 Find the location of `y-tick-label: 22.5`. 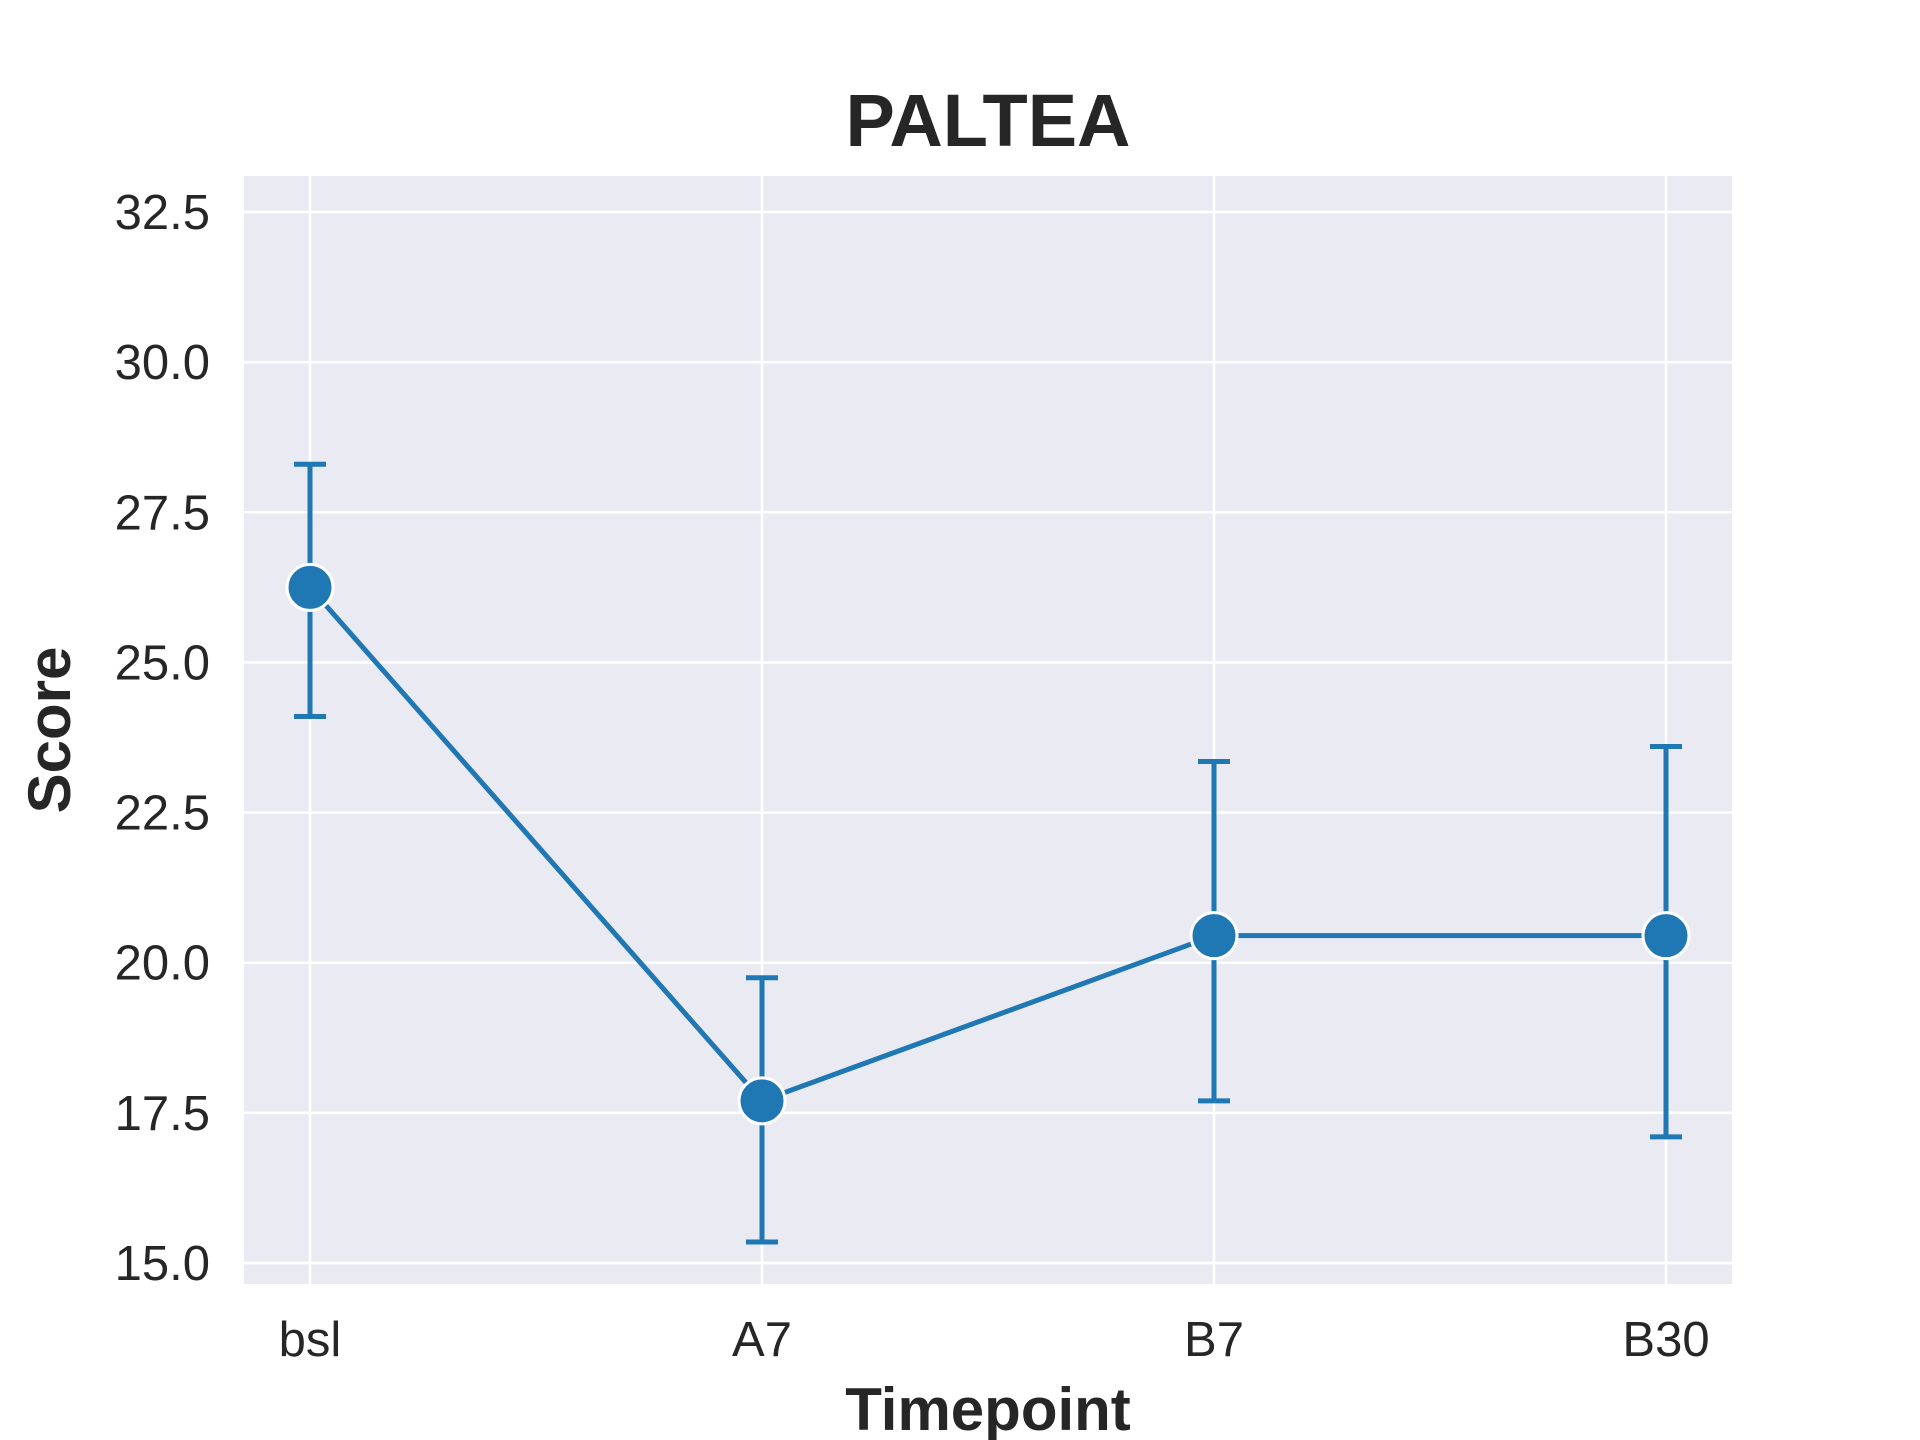

y-tick-label: 22.5 is located at coordinates (162, 814).